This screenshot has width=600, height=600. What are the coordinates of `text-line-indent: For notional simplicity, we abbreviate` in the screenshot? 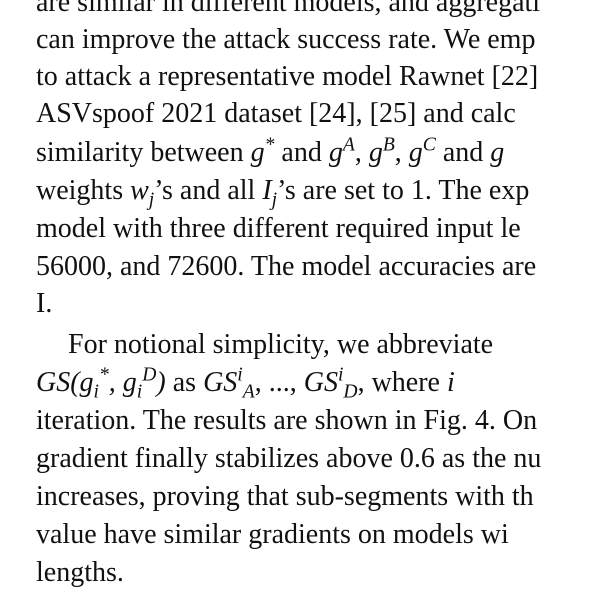 It's located at (281, 344).